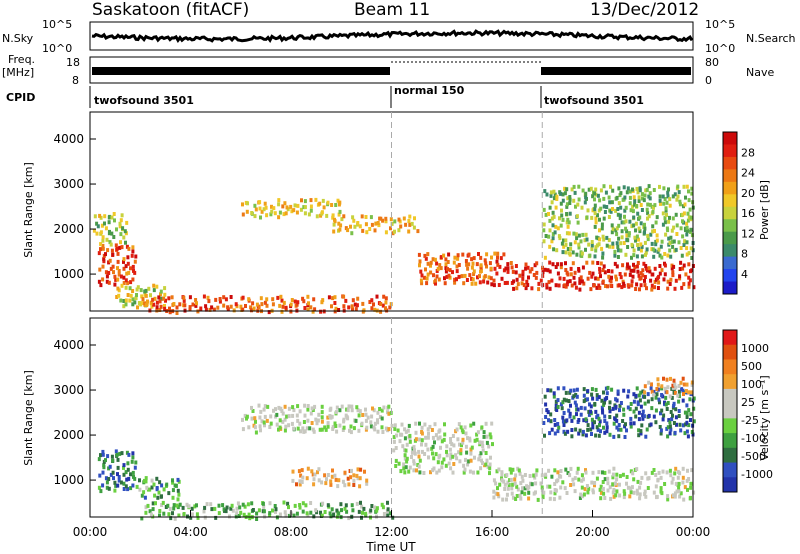 The height and width of the screenshot is (554, 800). What do you see at coordinates (28, 210) in the screenshot?
I see `power-ylabel: Slant Range [km]` at bounding box center [28, 210].